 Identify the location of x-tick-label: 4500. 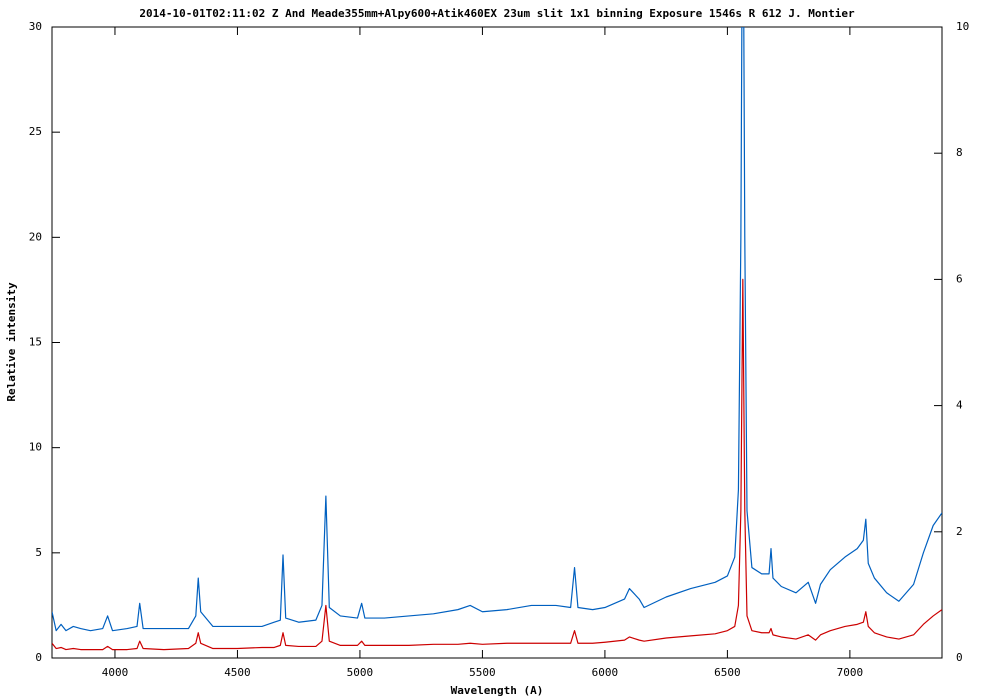
(237, 672).